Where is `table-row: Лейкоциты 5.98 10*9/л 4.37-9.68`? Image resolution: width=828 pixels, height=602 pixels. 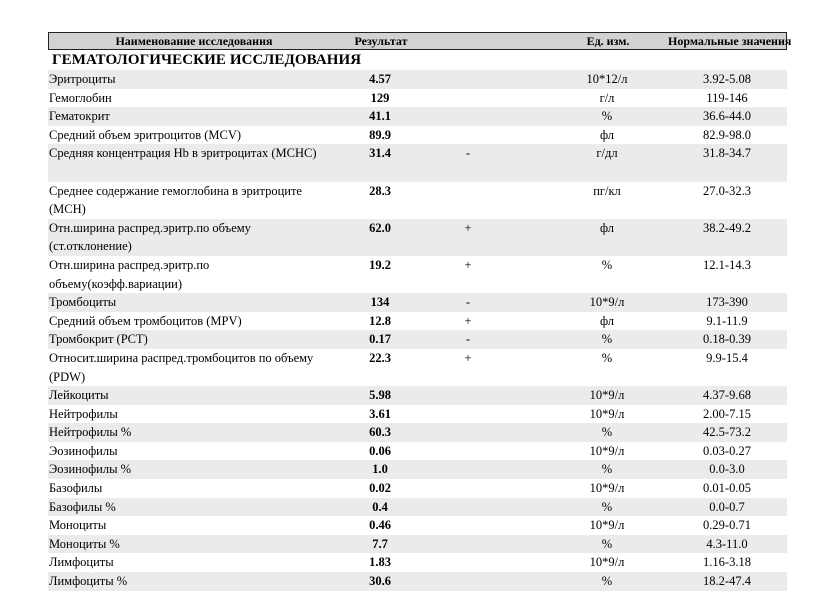 table-row: Лейкоциты 5.98 10*9/л 4.37-9.68 is located at coordinates (417, 395).